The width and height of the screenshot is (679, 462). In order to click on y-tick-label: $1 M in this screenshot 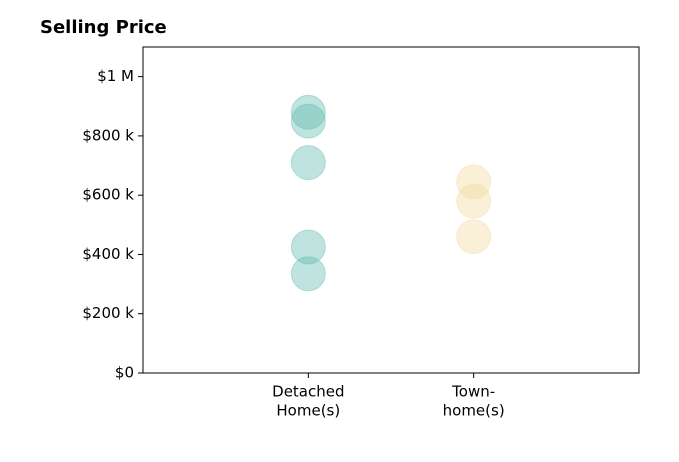, I will do `click(115, 76)`.